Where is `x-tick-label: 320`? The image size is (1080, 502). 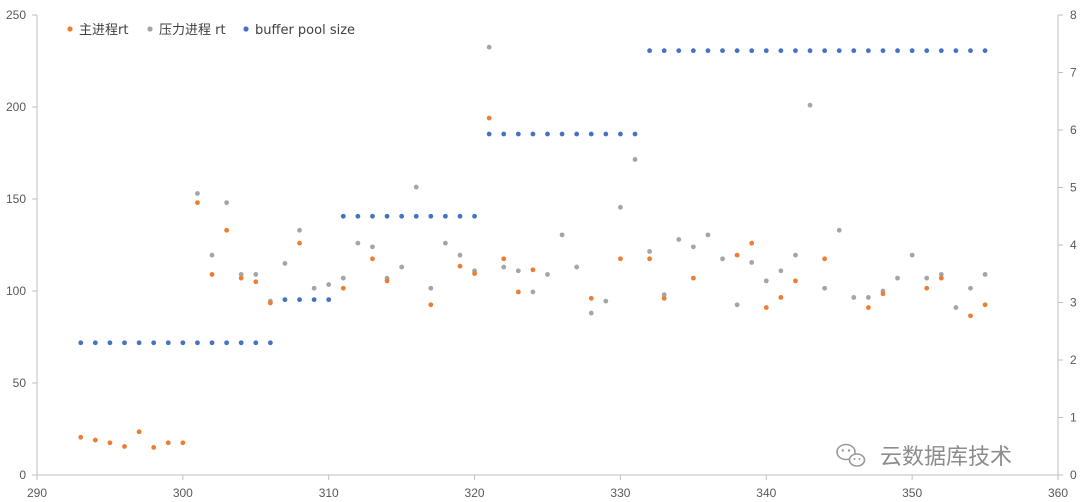
x-tick-label: 320 is located at coordinates (475, 493).